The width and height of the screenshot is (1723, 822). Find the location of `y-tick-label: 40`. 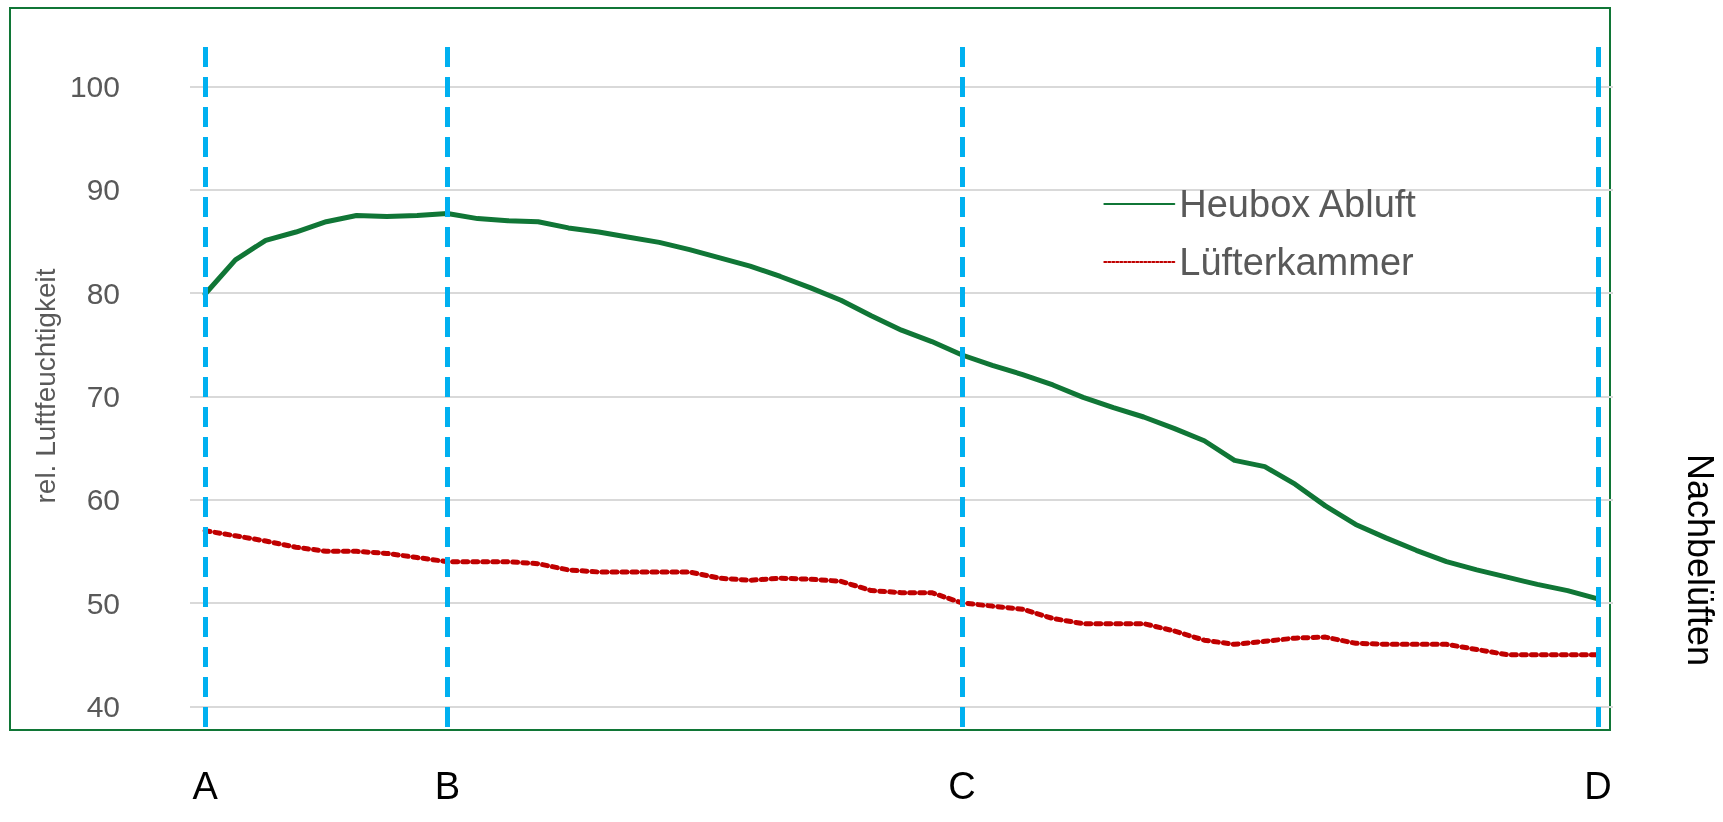

y-tick-label: 40 is located at coordinates (103, 706).